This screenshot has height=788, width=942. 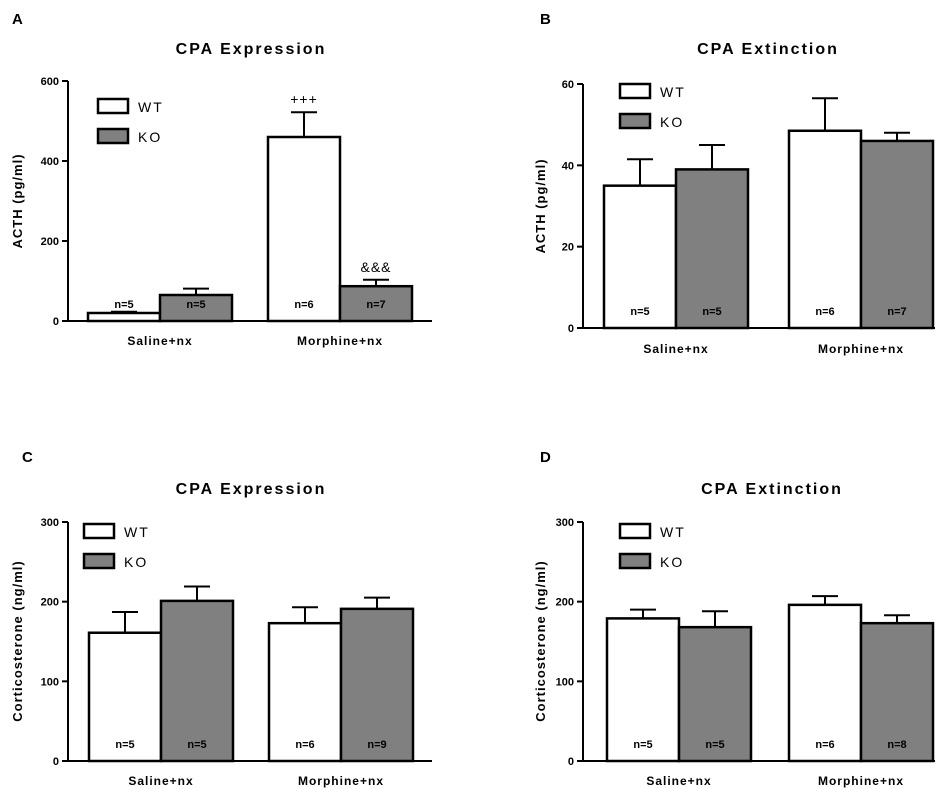 What do you see at coordinates (376, 745) in the screenshot?
I see `n-label: n=9` at bounding box center [376, 745].